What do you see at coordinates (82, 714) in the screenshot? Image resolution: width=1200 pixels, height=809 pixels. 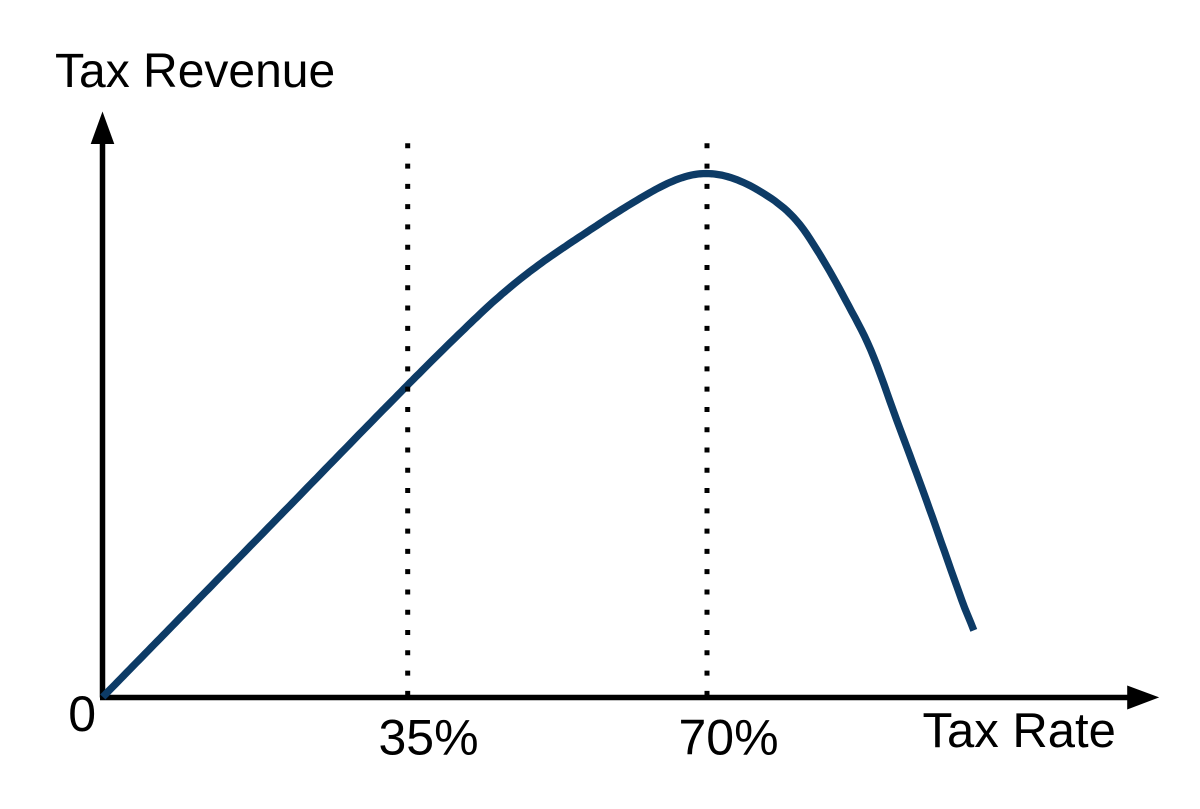 I see `svg-text: 0` at bounding box center [82, 714].